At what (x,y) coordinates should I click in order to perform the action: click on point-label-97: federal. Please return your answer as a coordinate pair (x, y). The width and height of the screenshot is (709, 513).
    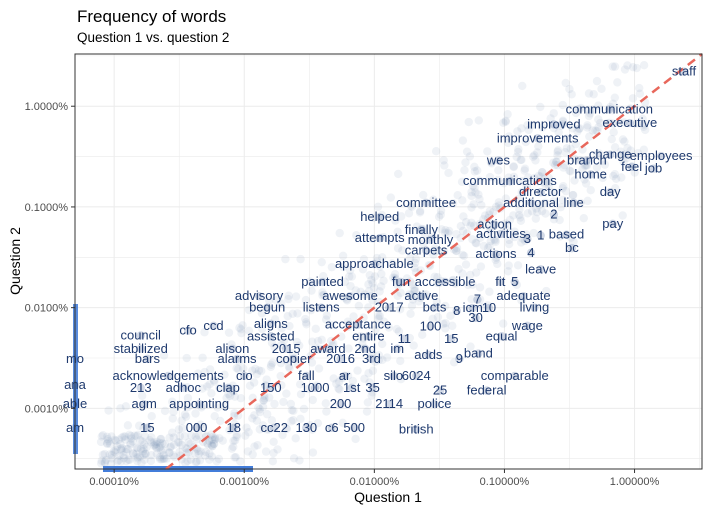
    Looking at the image, I should click on (487, 390).